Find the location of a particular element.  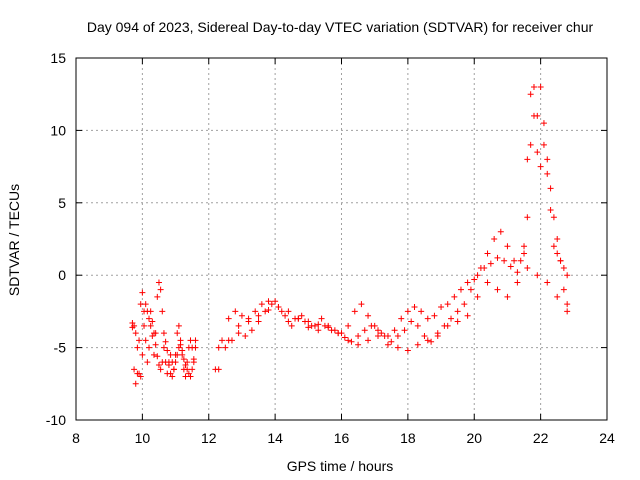

y-axis-label: SDTVAR / TECUs is located at coordinates (14, 240).